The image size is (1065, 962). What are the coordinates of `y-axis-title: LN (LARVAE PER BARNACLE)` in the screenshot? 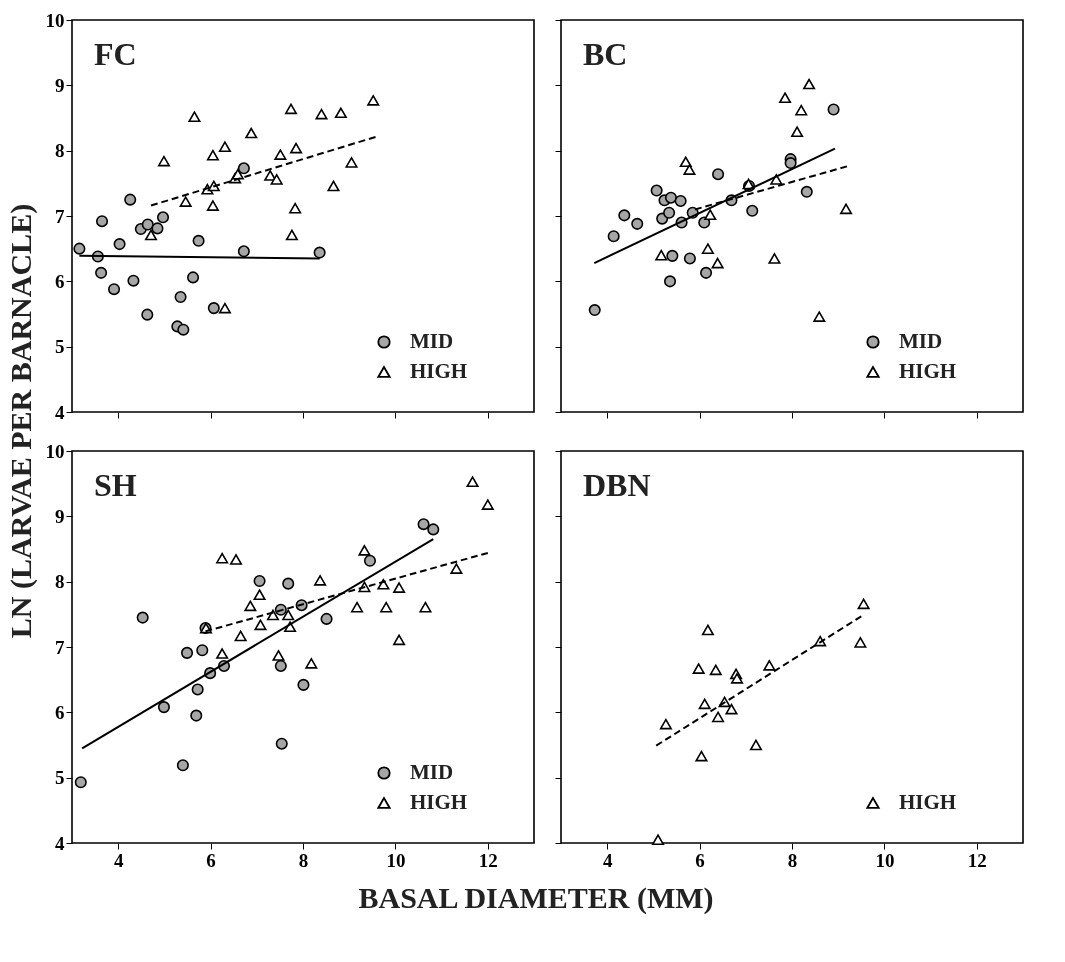 It's located at (21, 421).